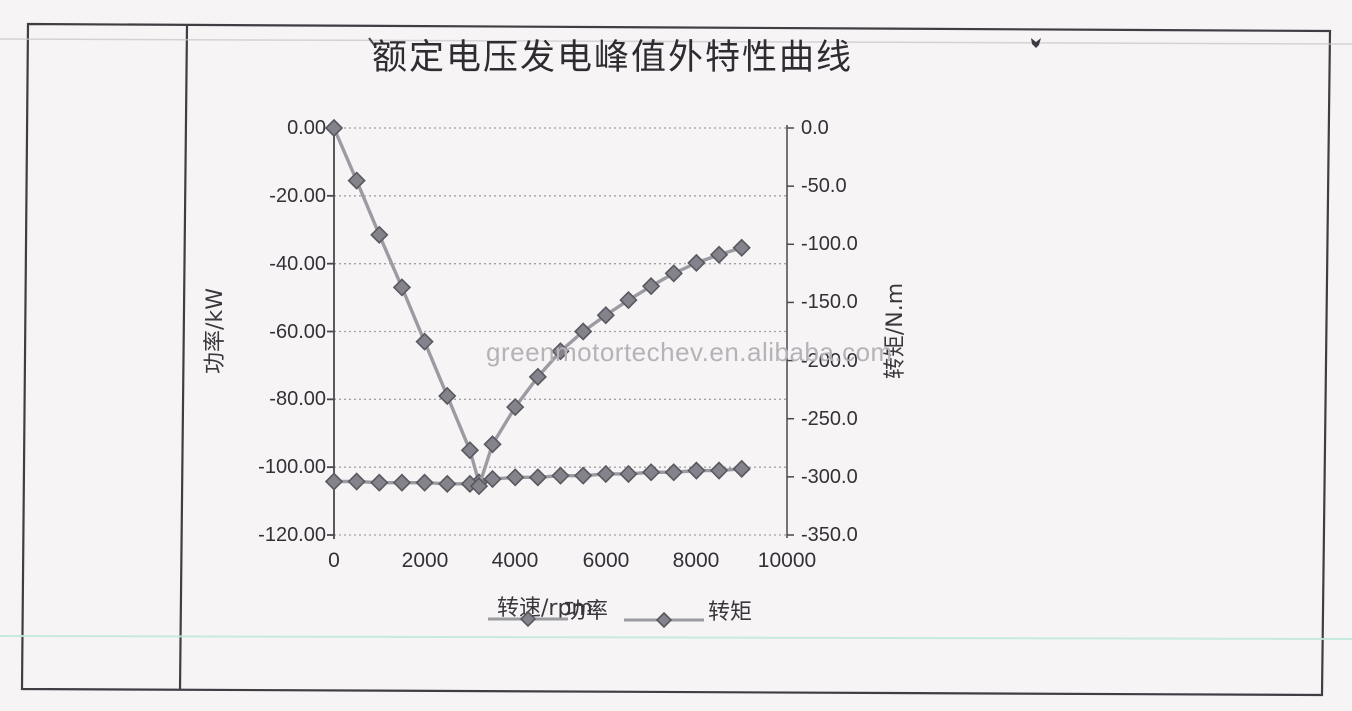 The height and width of the screenshot is (711, 1352). What do you see at coordinates (425, 560) in the screenshot?
I see `x-axis-tick-label: 2000` at bounding box center [425, 560].